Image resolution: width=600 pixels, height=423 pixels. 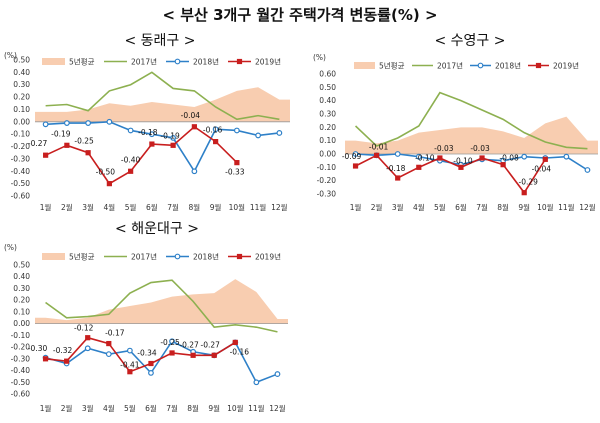 What do you see at coordinates (419, 207) in the screenshot?
I see `suyeong-x-tick-3: 4월` at bounding box center [419, 207].